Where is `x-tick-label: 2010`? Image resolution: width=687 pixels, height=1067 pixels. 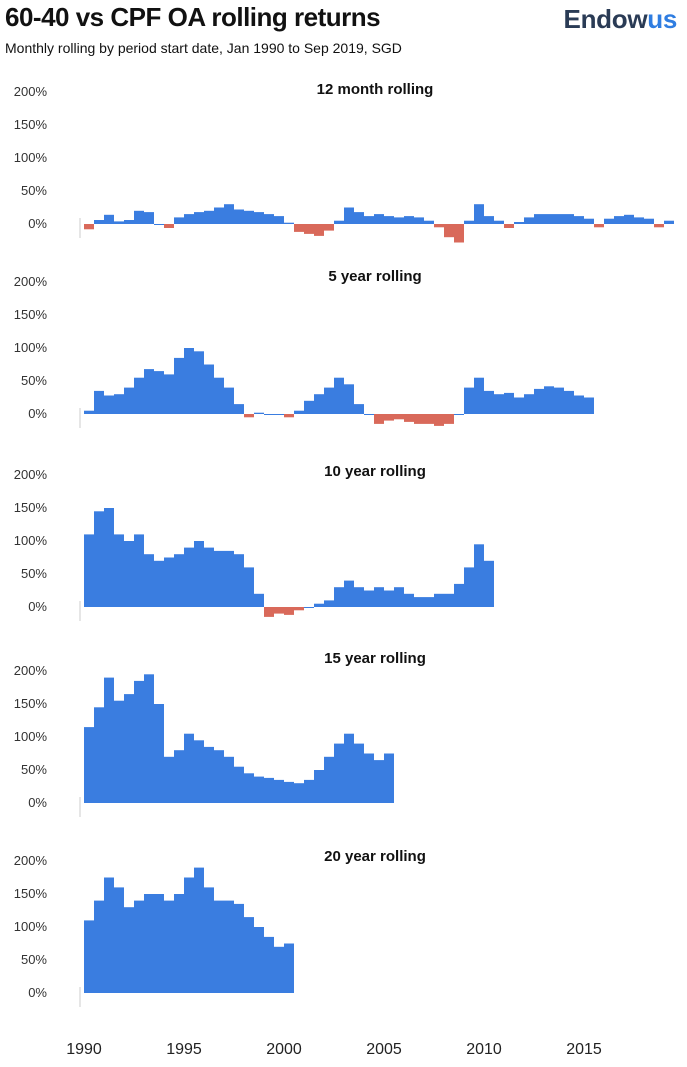
x-tick-label: 2010 is located at coordinates (484, 1049).